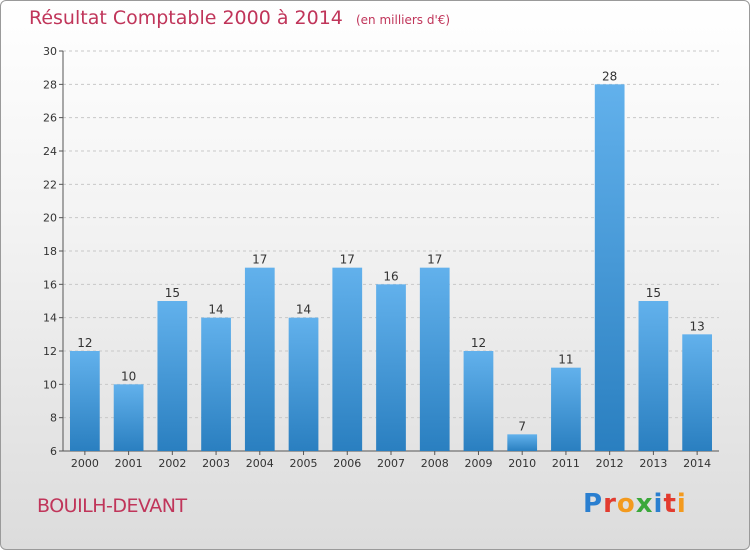 Image resolution: width=750 pixels, height=550 pixels. Describe the element at coordinates (609, 76) in the screenshot. I see `bar-value-label: 28` at that location.